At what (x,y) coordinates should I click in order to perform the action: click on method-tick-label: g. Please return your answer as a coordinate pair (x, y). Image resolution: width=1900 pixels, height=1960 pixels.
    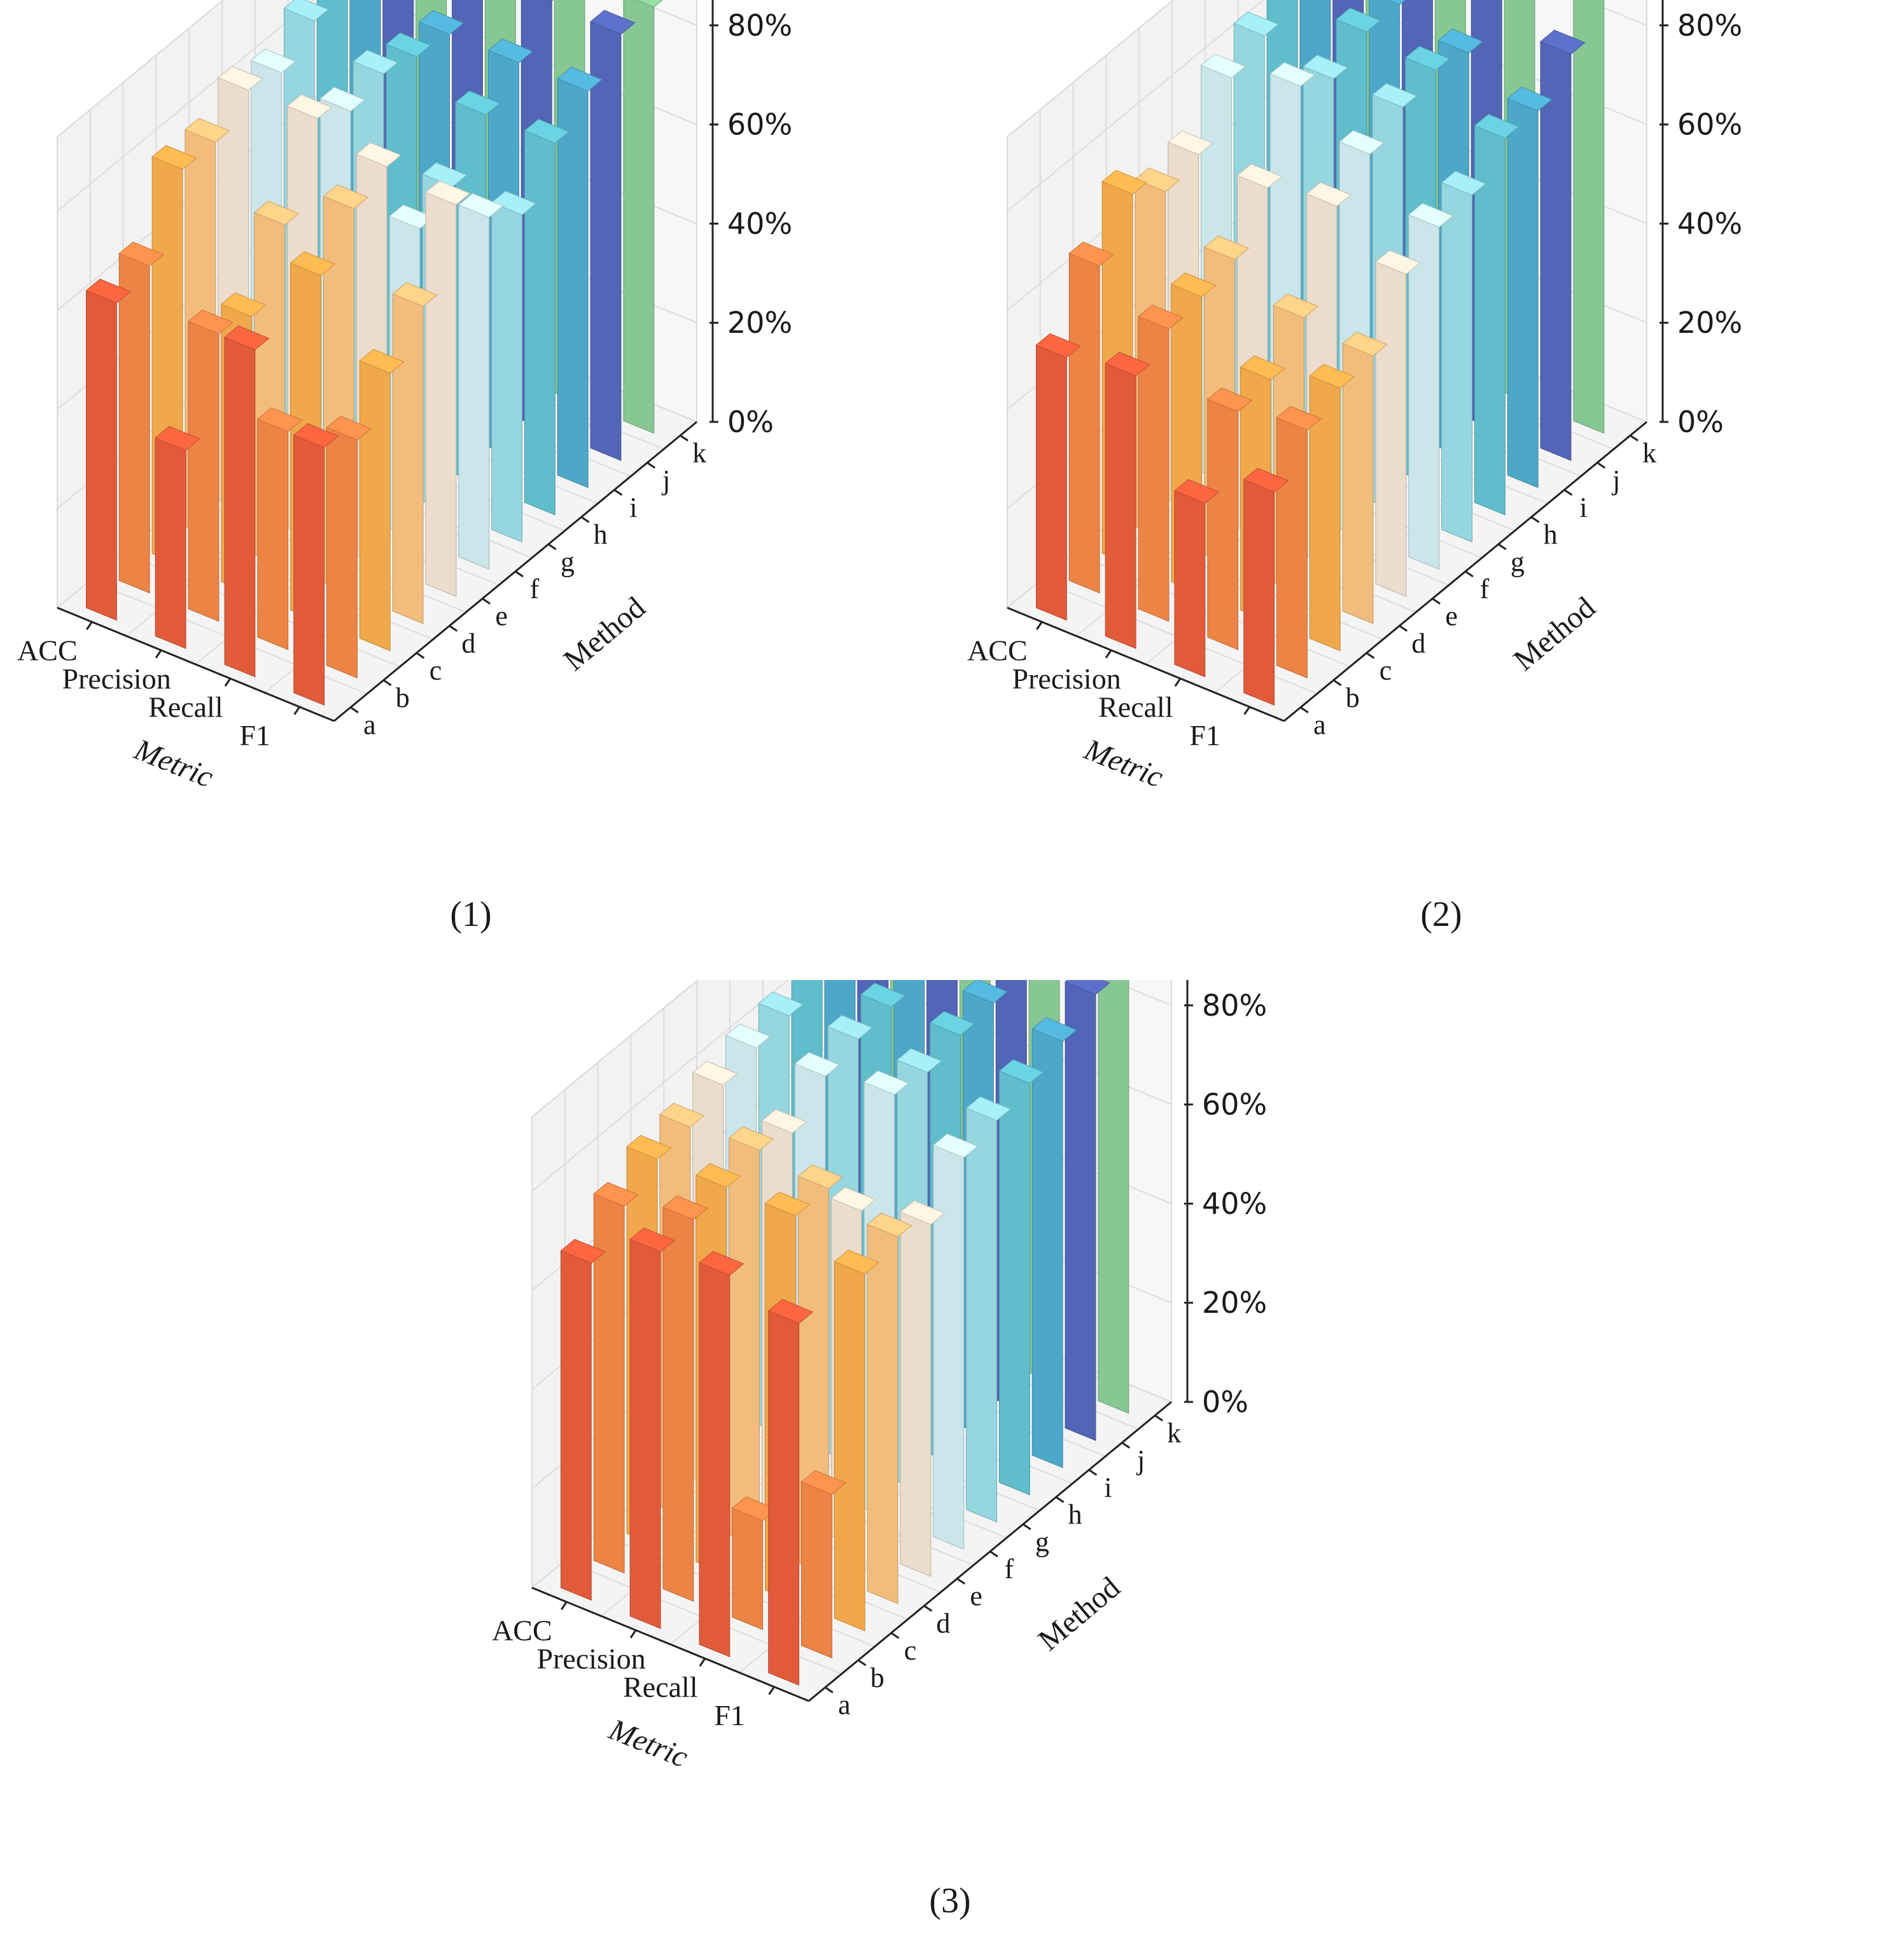
    Looking at the image, I should click on (1518, 561).